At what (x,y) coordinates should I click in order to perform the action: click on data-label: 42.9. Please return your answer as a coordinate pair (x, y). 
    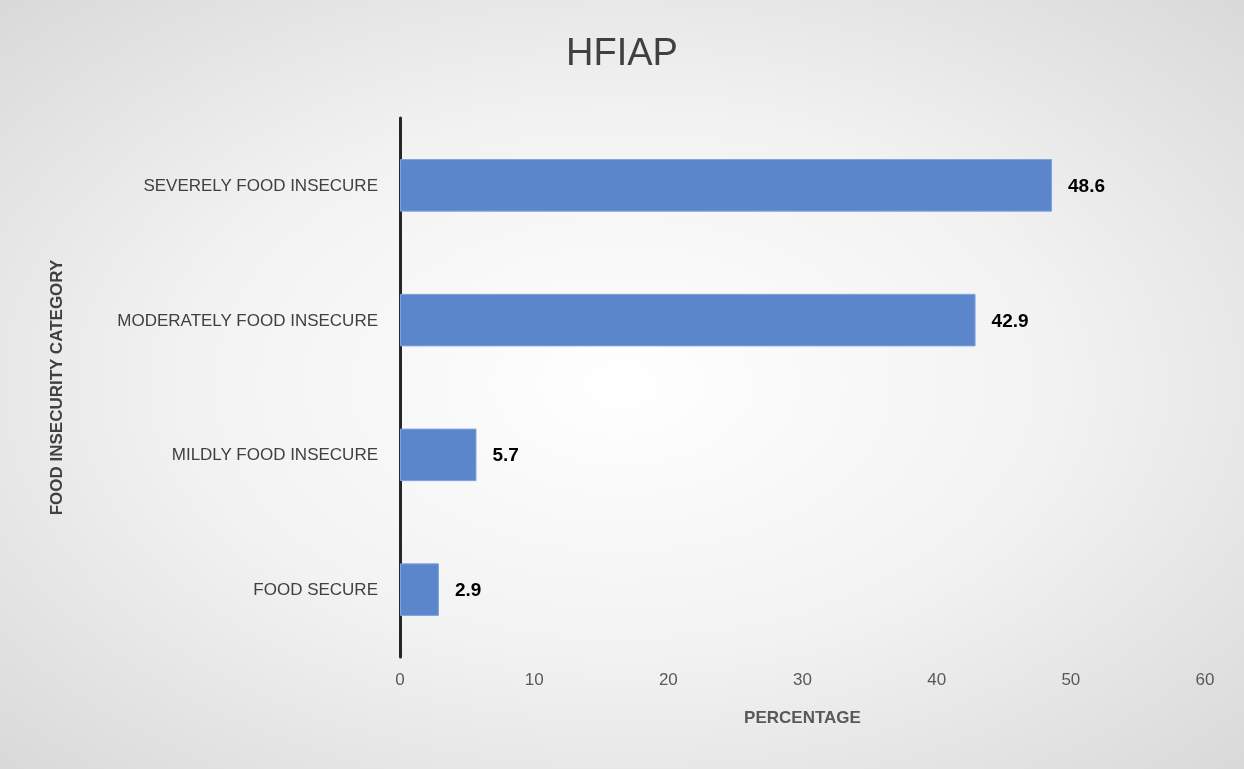
    Looking at the image, I should click on (1010, 320).